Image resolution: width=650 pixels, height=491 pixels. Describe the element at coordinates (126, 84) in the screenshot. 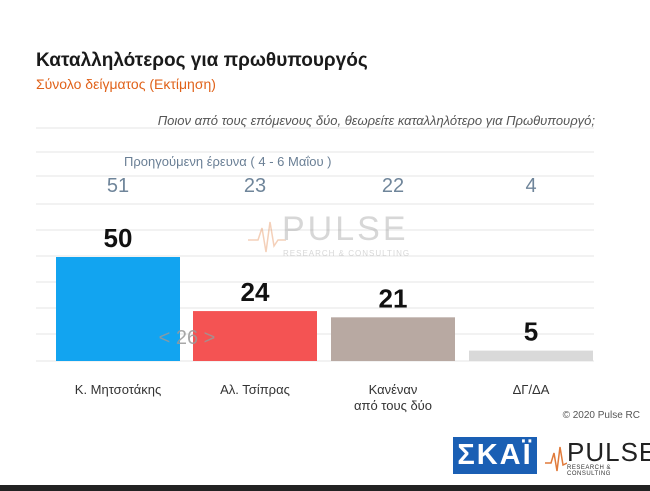

I see `chart-subtitle: Σύνολο δείγματος (Εκτίμηση)` at that location.